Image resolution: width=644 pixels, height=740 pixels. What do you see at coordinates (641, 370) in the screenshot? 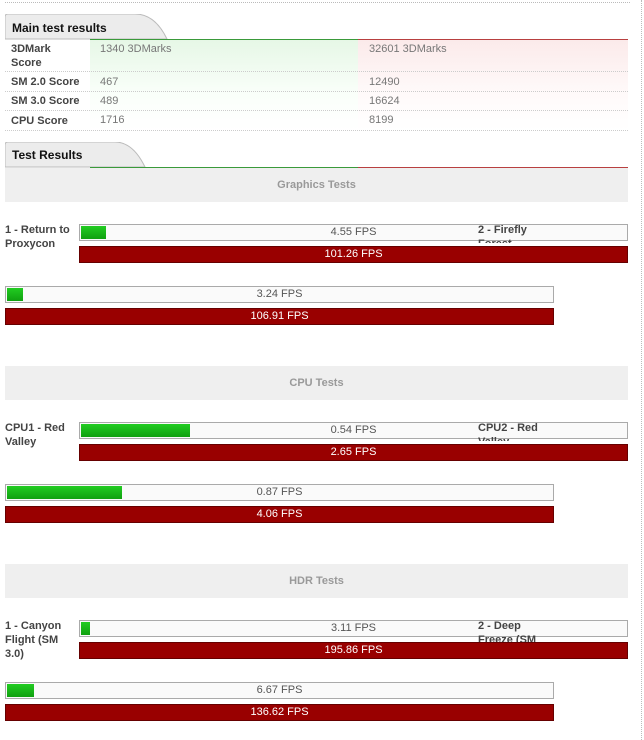
I see `right-divider` at bounding box center [641, 370].